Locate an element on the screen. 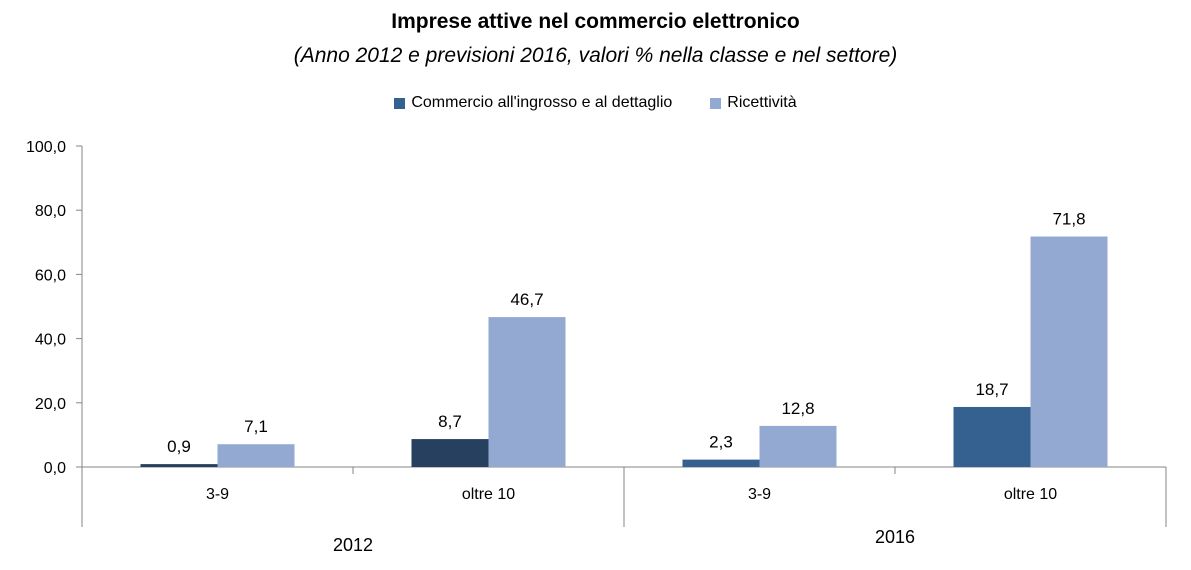 This screenshot has height=570, width=1191. legend-label-ricettivita: Ricettività is located at coordinates (762, 102).